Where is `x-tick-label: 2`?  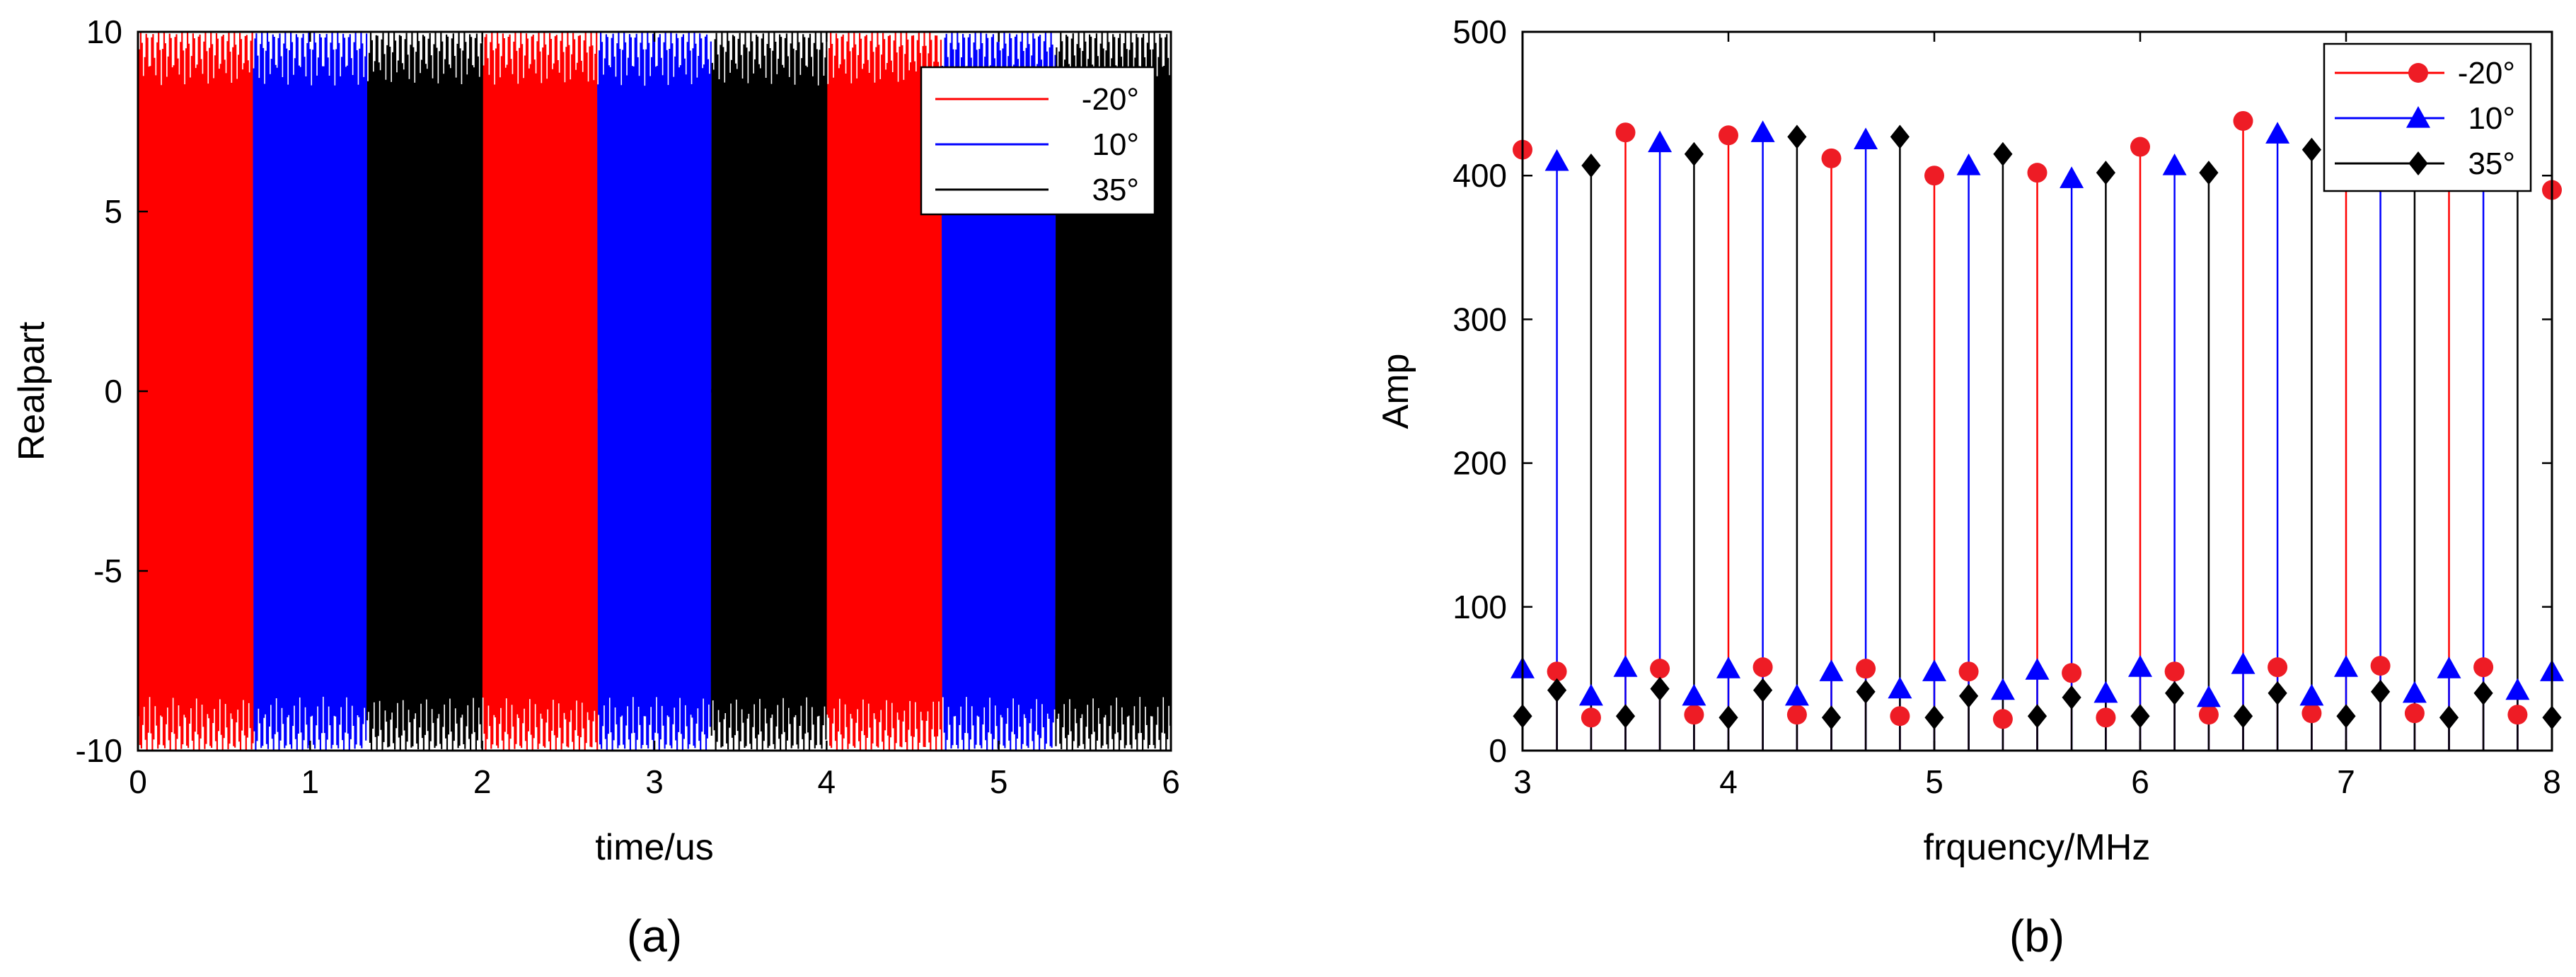
x-tick-label: 2 is located at coordinates (482, 781).